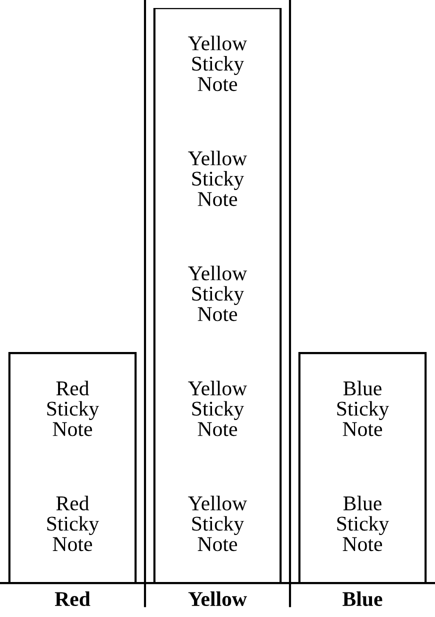 This screenshot has height=617, width=435. I want to click on x-tick-label: Red, so click(72, 598).